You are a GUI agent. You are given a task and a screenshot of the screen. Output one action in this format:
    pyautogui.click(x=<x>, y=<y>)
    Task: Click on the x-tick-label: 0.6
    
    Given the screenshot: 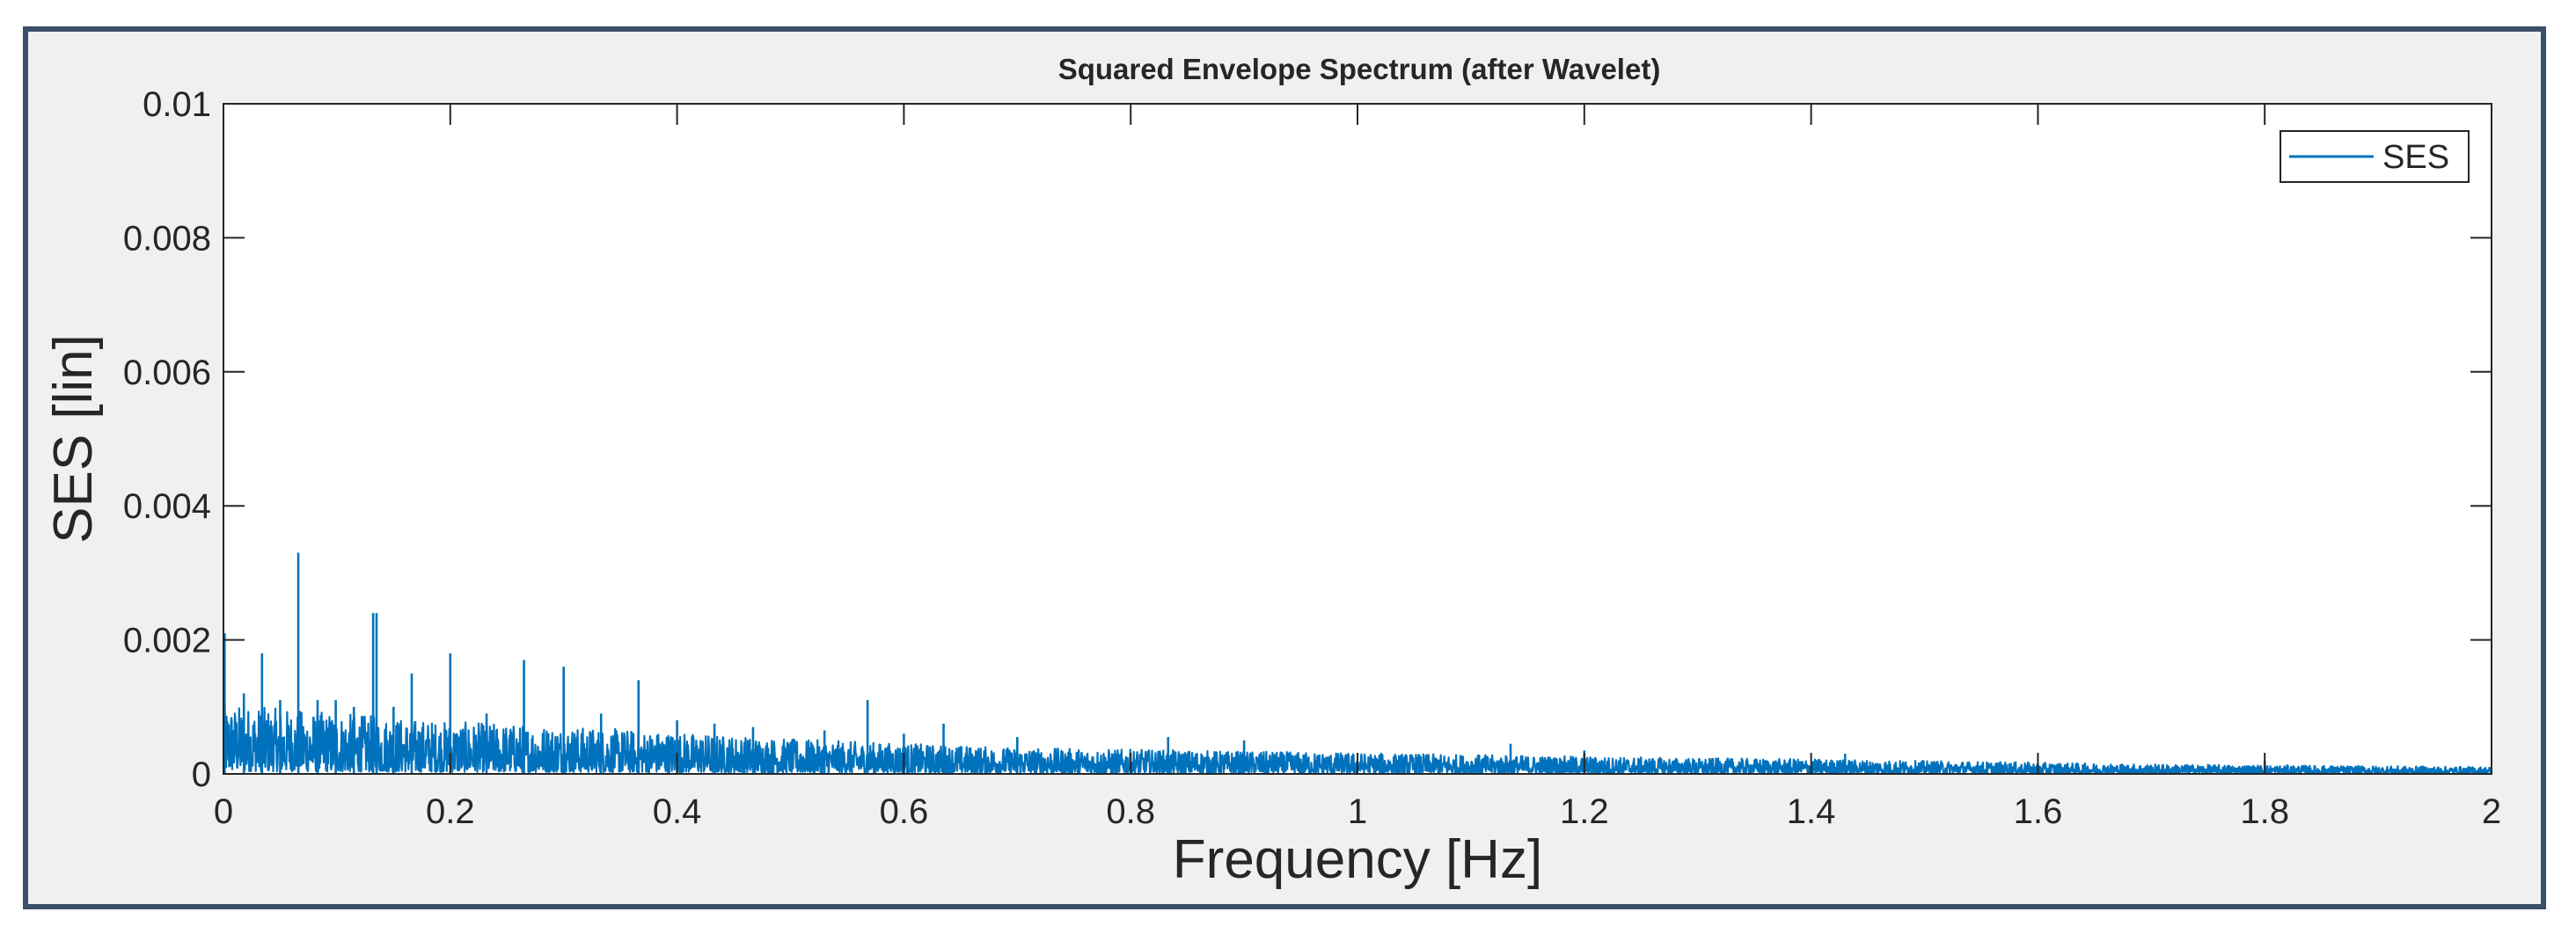 What is the action you would take?
    pyautogui.click(x=904, y=811)
    